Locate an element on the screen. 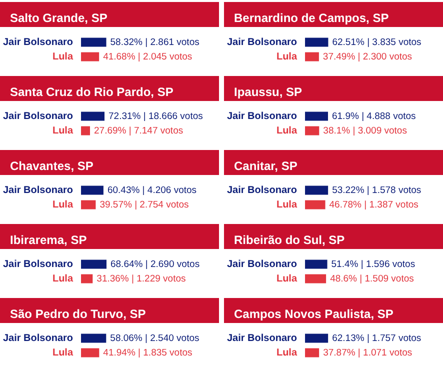  chart-title: Chavantes, SP is located at coordinates (52, 166).